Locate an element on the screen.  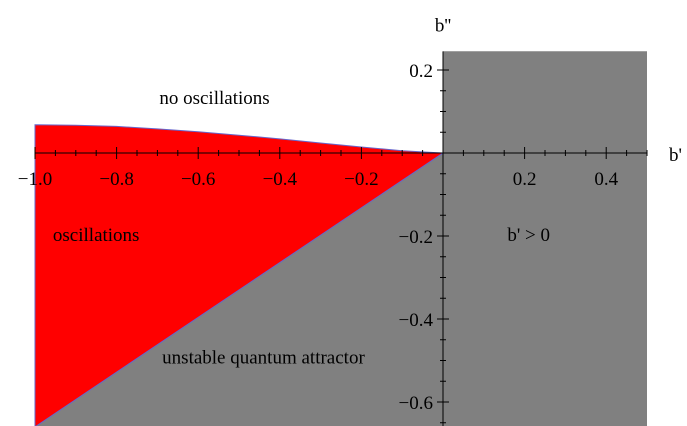
y-tick-label: −0.6 is located at coordinates (416, 403).